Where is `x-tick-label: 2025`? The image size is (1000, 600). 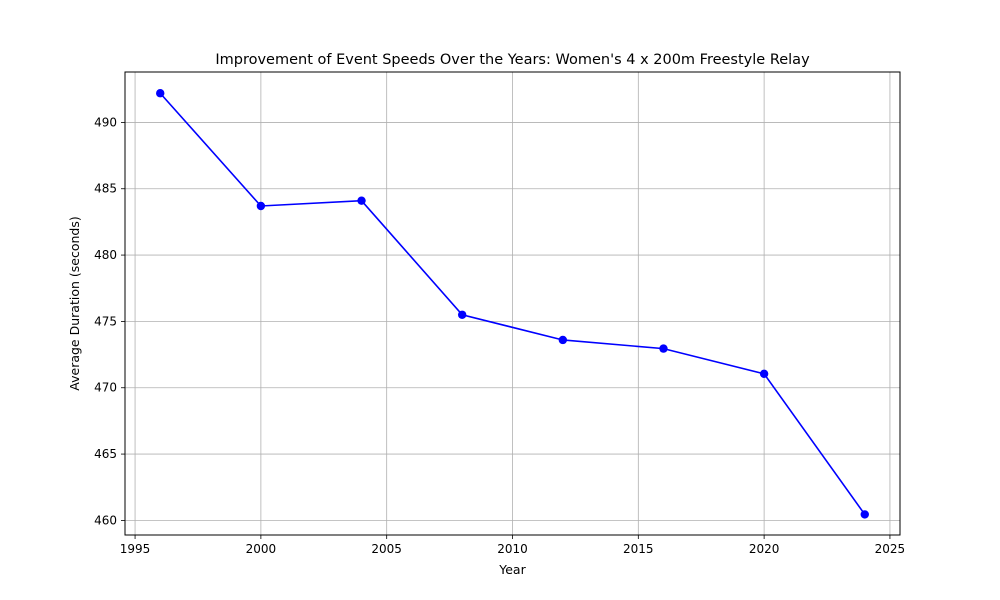 x-tick-label: 2025 is located at coordinates (890, 549).